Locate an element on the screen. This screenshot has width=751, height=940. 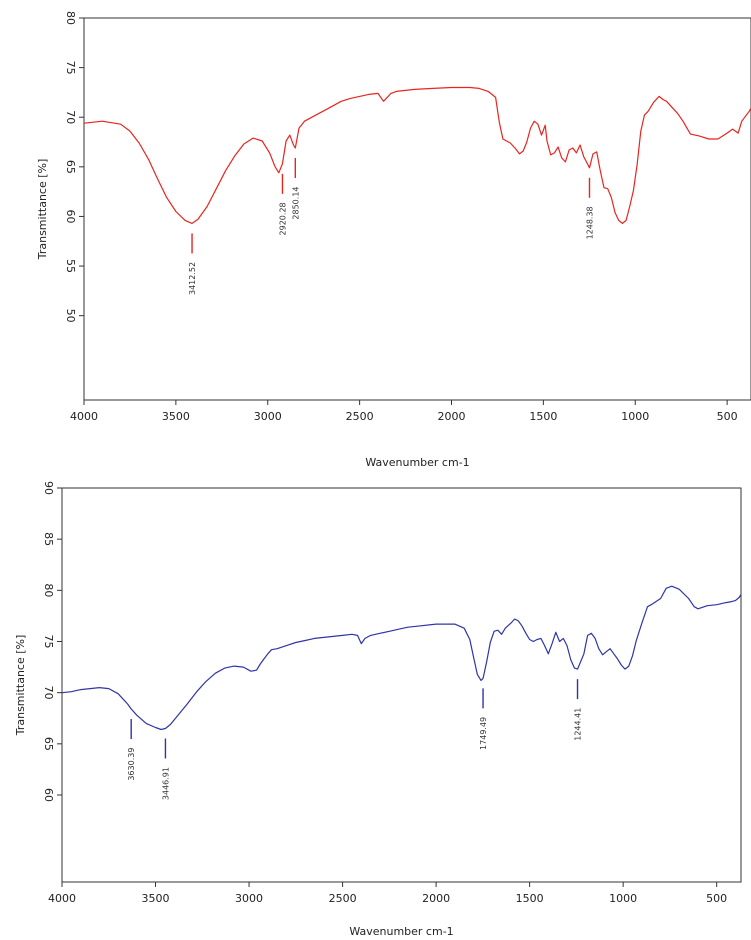
peak-label: 1749.49 is located at coordinates (483, 733).